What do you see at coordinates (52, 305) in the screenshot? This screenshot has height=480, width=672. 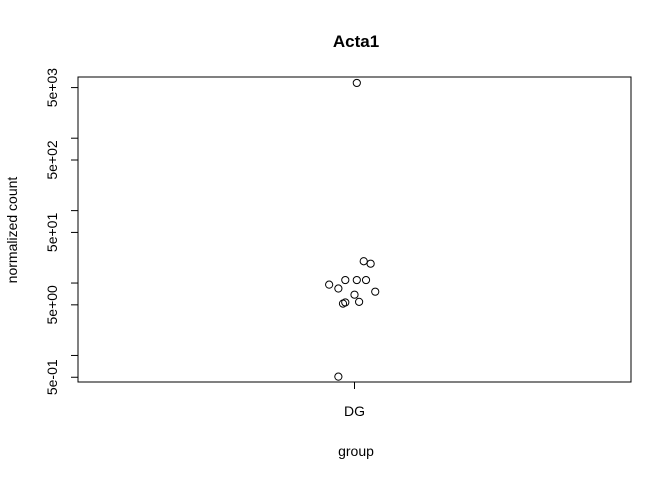 I see `y-tick-label: 5e+00` at bounding box center [52, 305].